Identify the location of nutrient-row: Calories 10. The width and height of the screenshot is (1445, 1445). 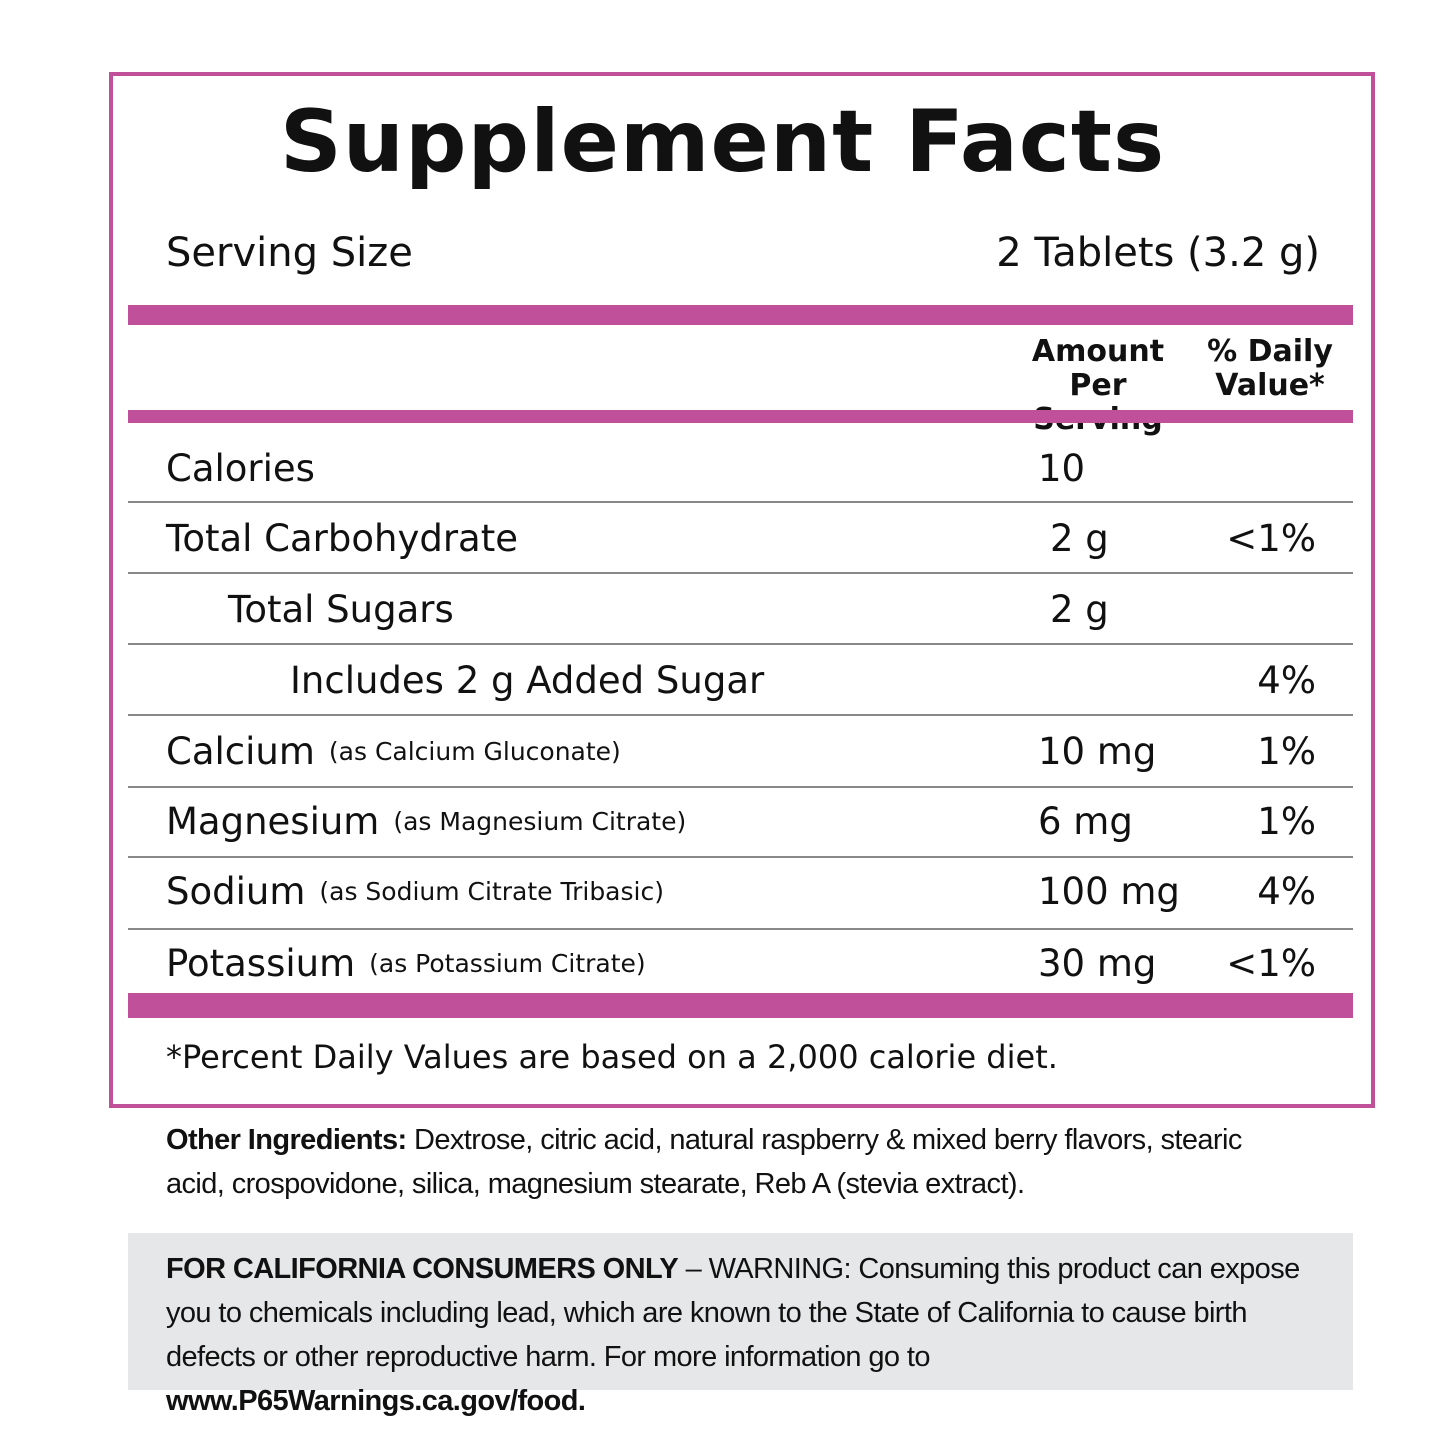
(741, 468).